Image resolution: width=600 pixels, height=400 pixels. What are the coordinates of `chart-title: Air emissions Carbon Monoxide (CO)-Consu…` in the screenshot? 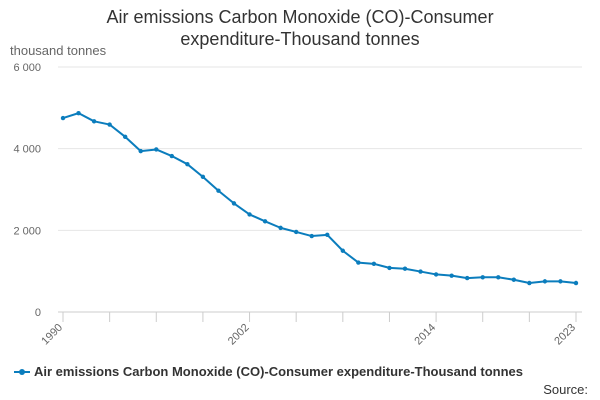 It's located at (300, 28).